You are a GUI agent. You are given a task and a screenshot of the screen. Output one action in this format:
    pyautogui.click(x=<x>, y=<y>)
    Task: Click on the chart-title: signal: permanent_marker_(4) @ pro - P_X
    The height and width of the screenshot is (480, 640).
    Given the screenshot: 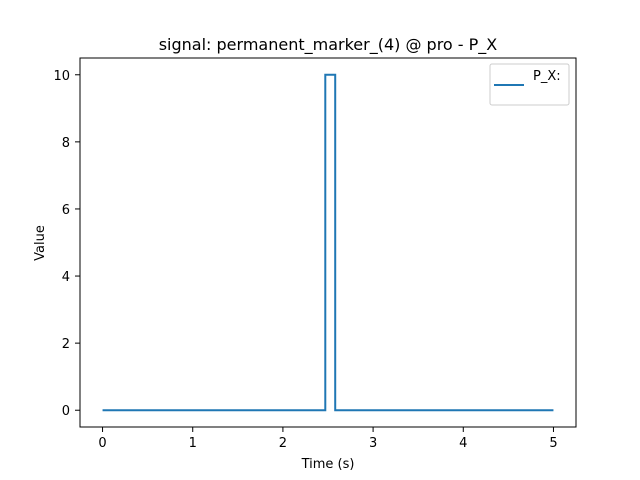 What is the action you would take?
    pyautogui.click(x=328, y=45)
    